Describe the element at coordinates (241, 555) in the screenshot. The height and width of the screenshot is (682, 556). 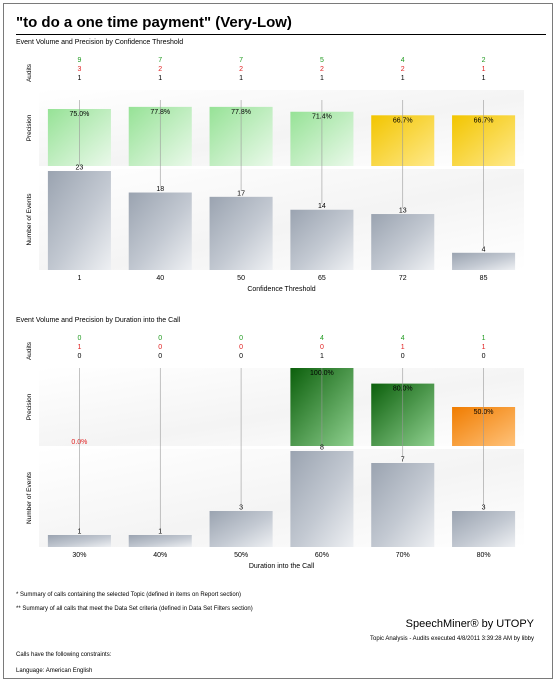
I see `category-tick-label: 50%` at that location.